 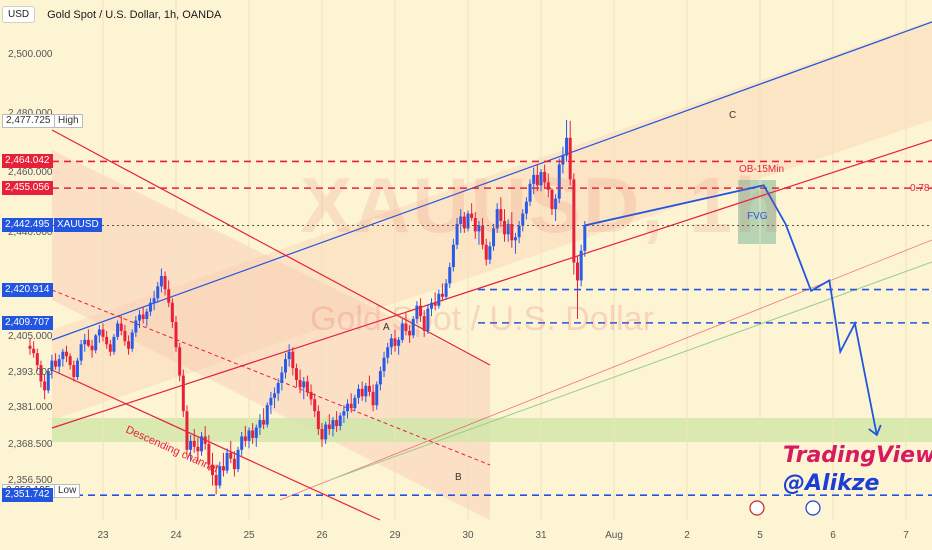 What do you see at coordinates (27, 225) in the screenshot?
I see `price-tag-3: 2,442.495` at bounding box center [27, 225].